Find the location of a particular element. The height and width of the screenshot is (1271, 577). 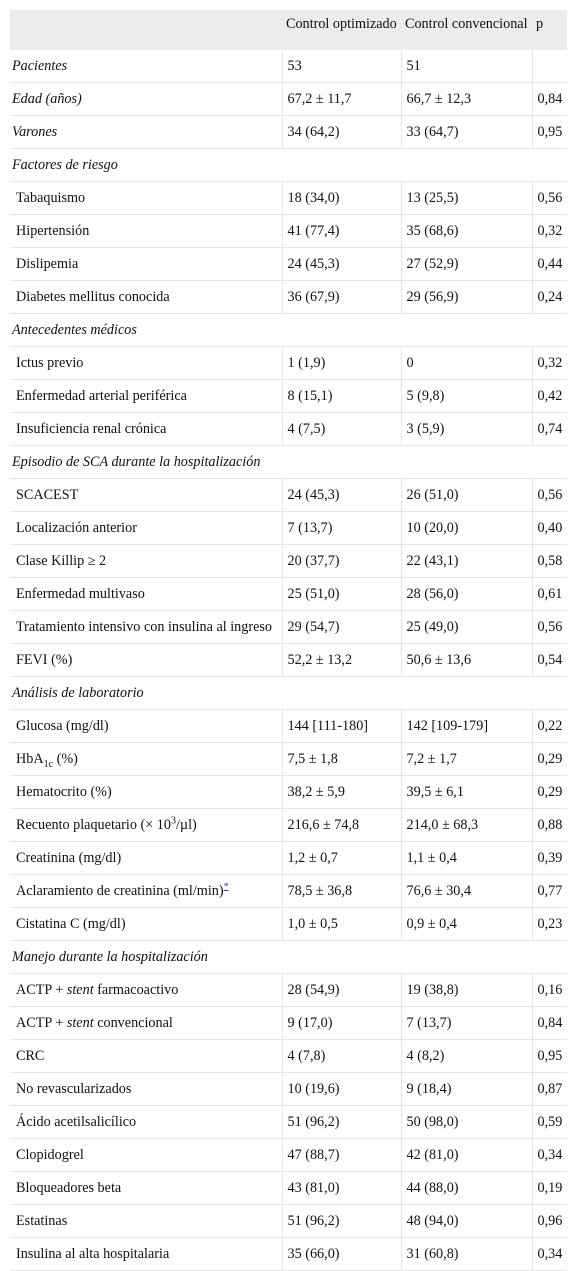

section-label: Manejo durante la hospitalización is located at coordinates (288, 957).